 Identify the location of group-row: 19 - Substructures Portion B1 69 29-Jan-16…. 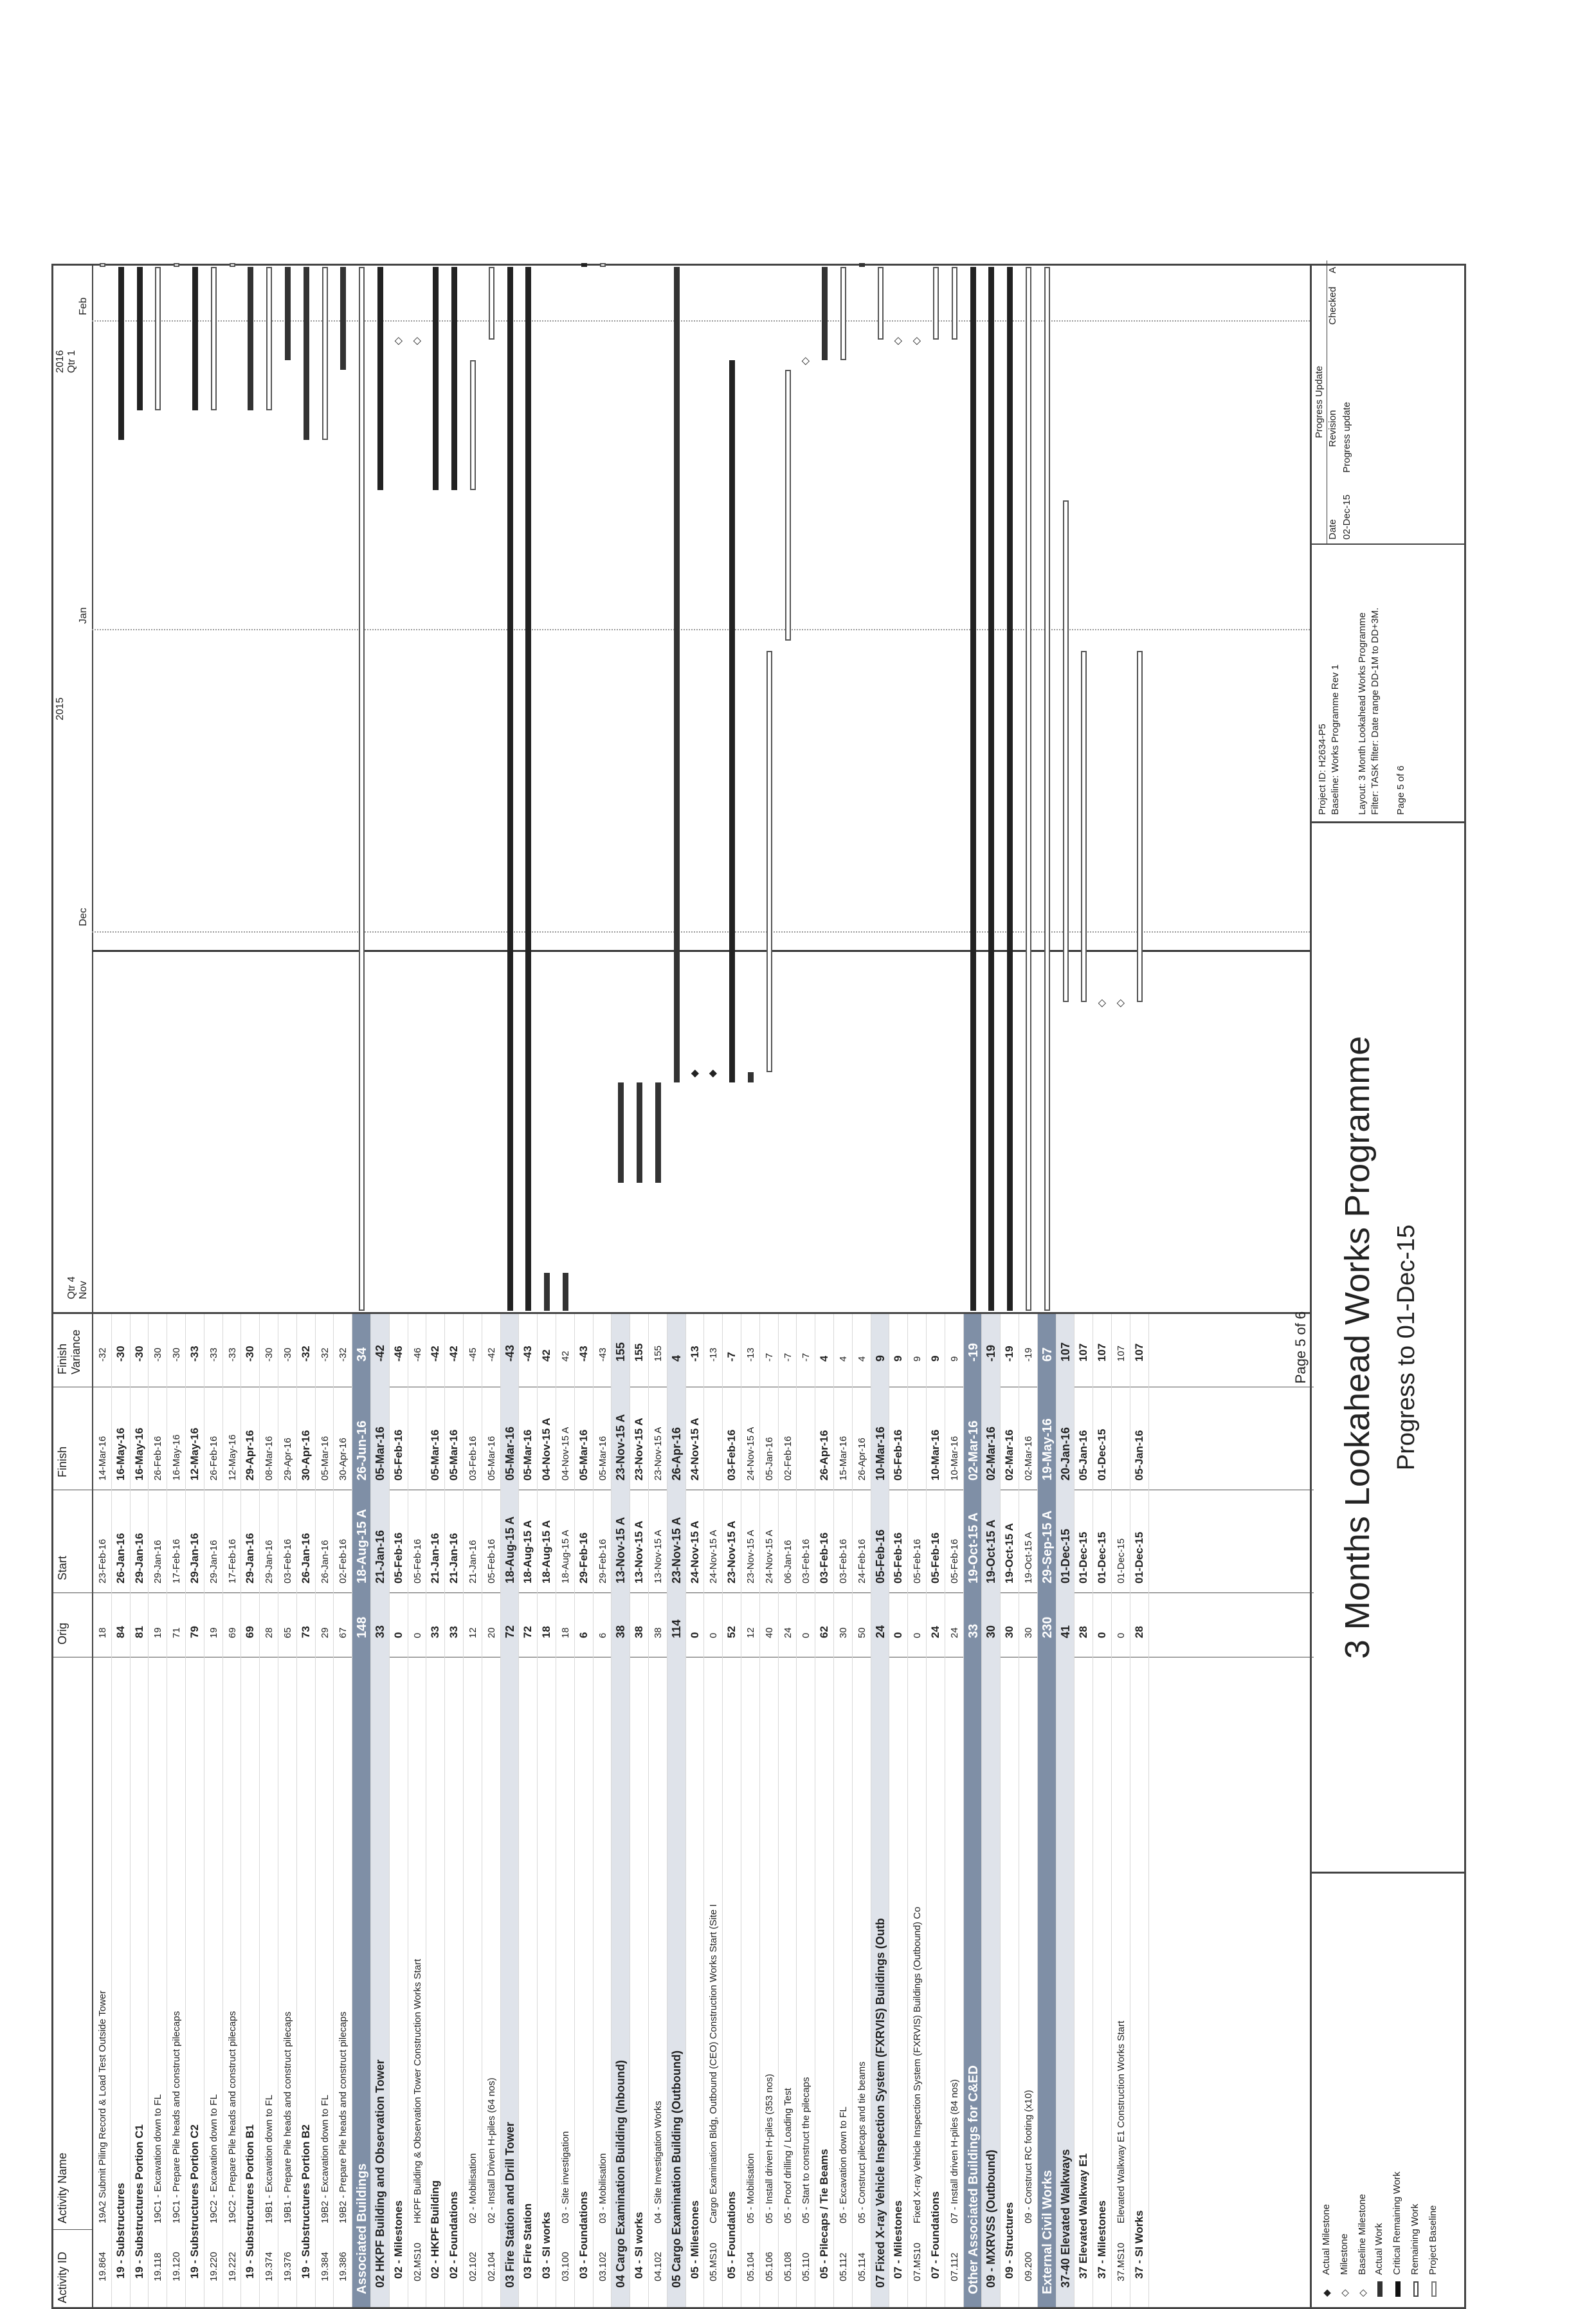
(250, 1810).